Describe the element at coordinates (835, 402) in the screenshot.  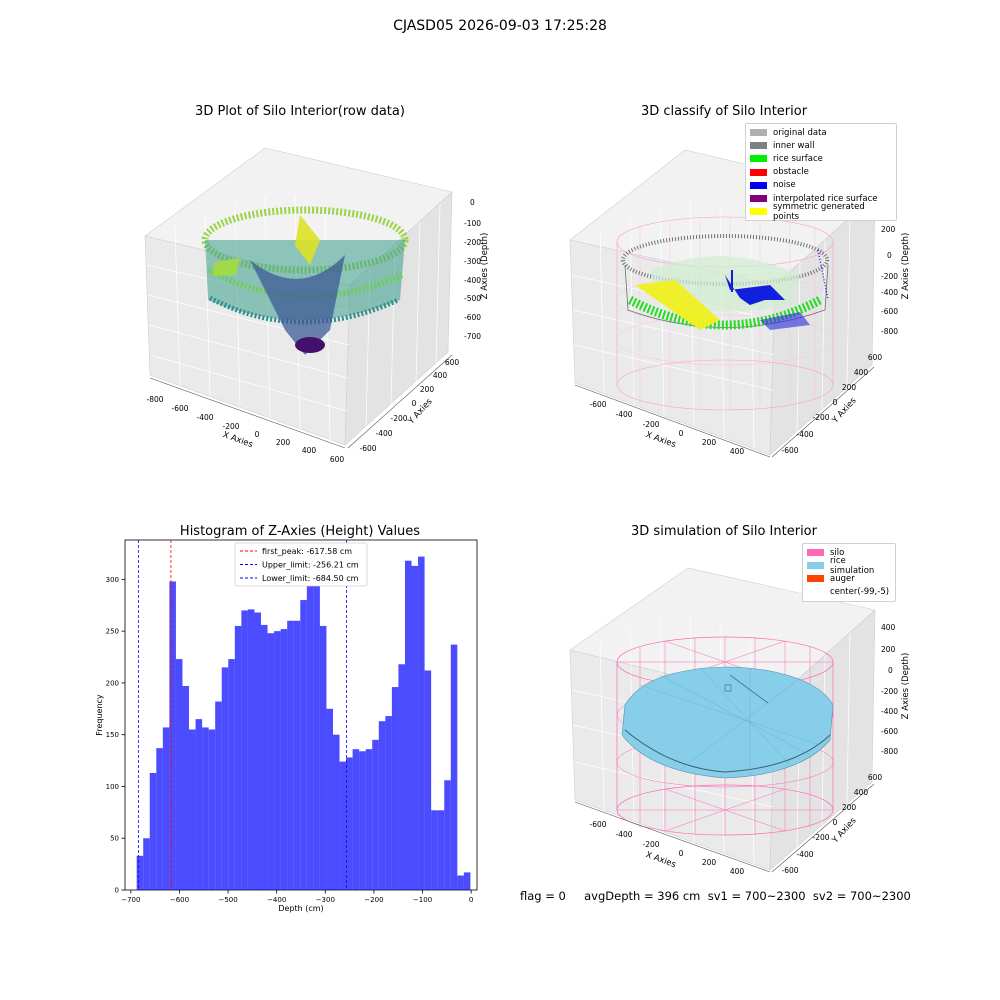
I see `classify-y-tick-label: 0` at that location.